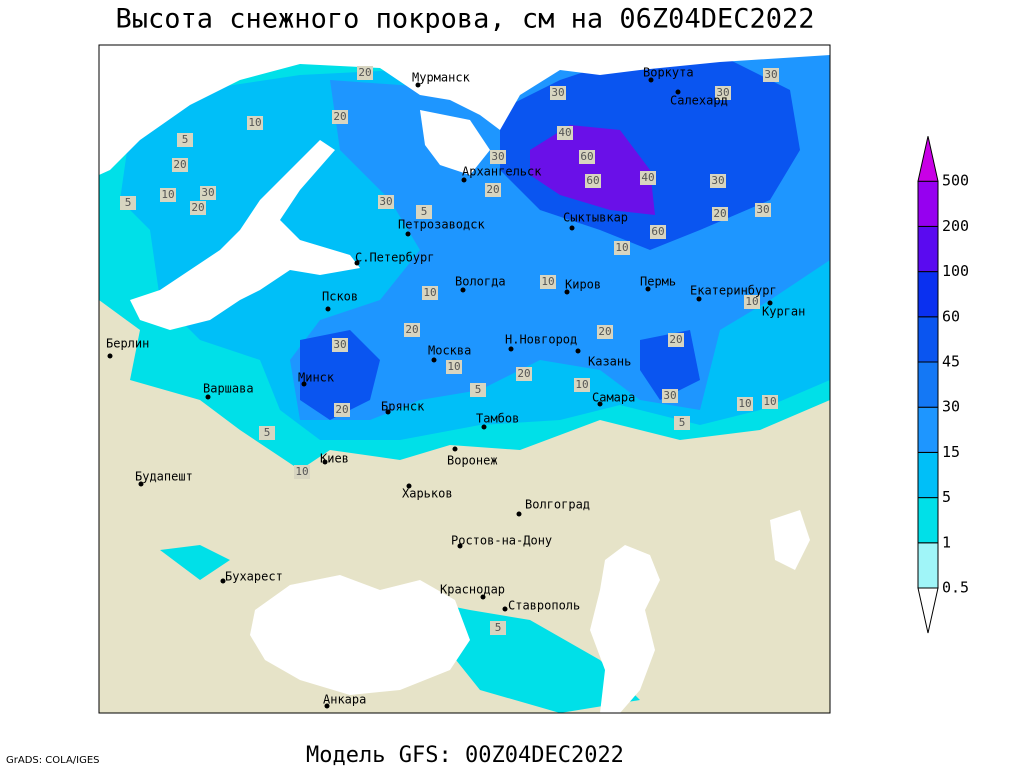  Describe the element at coordinates (127, 344) in the screenshot. I see `city-label: Берлин` at that location.